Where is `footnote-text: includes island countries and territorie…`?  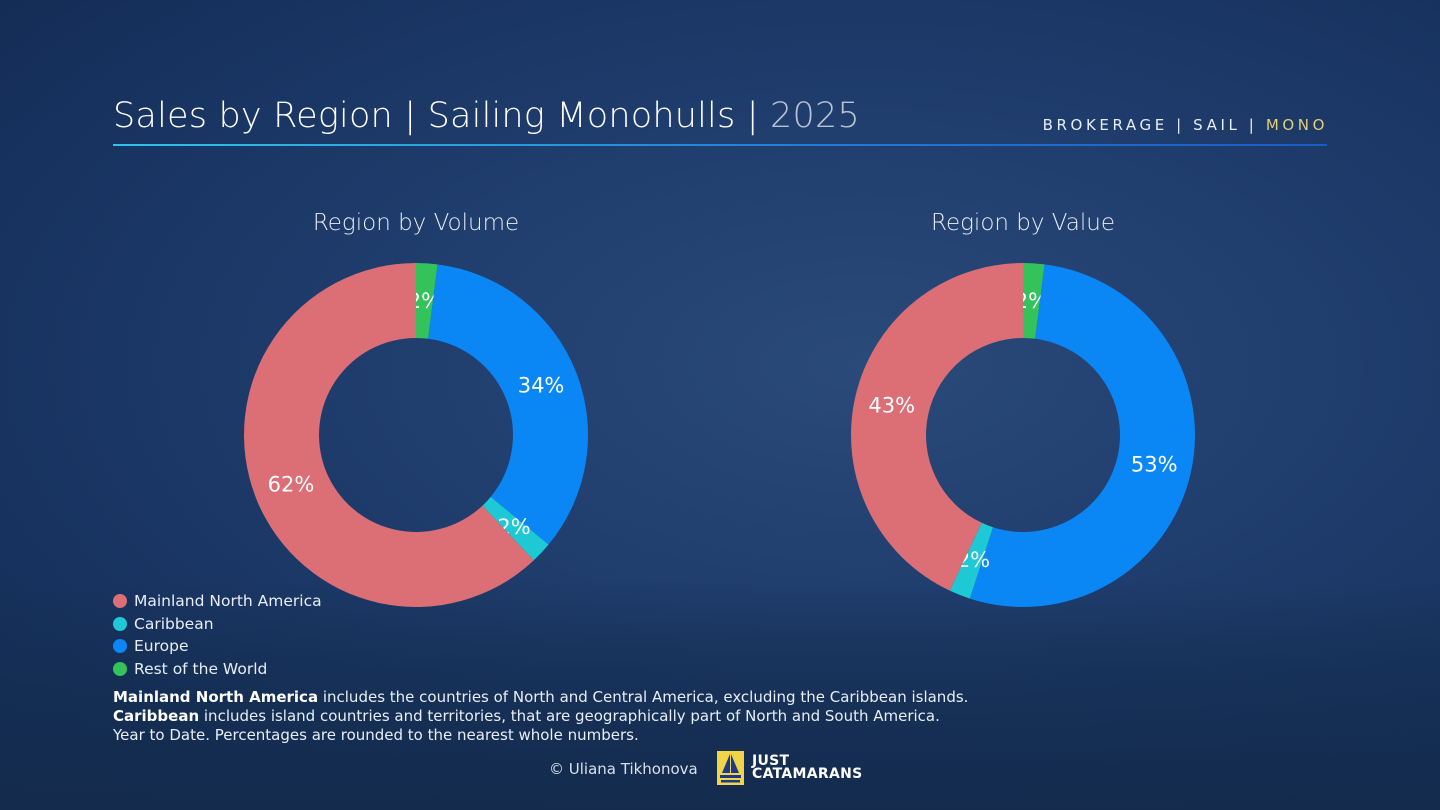 footnote-text: includes island countries and territorie… is located at coordinates (569, 716).